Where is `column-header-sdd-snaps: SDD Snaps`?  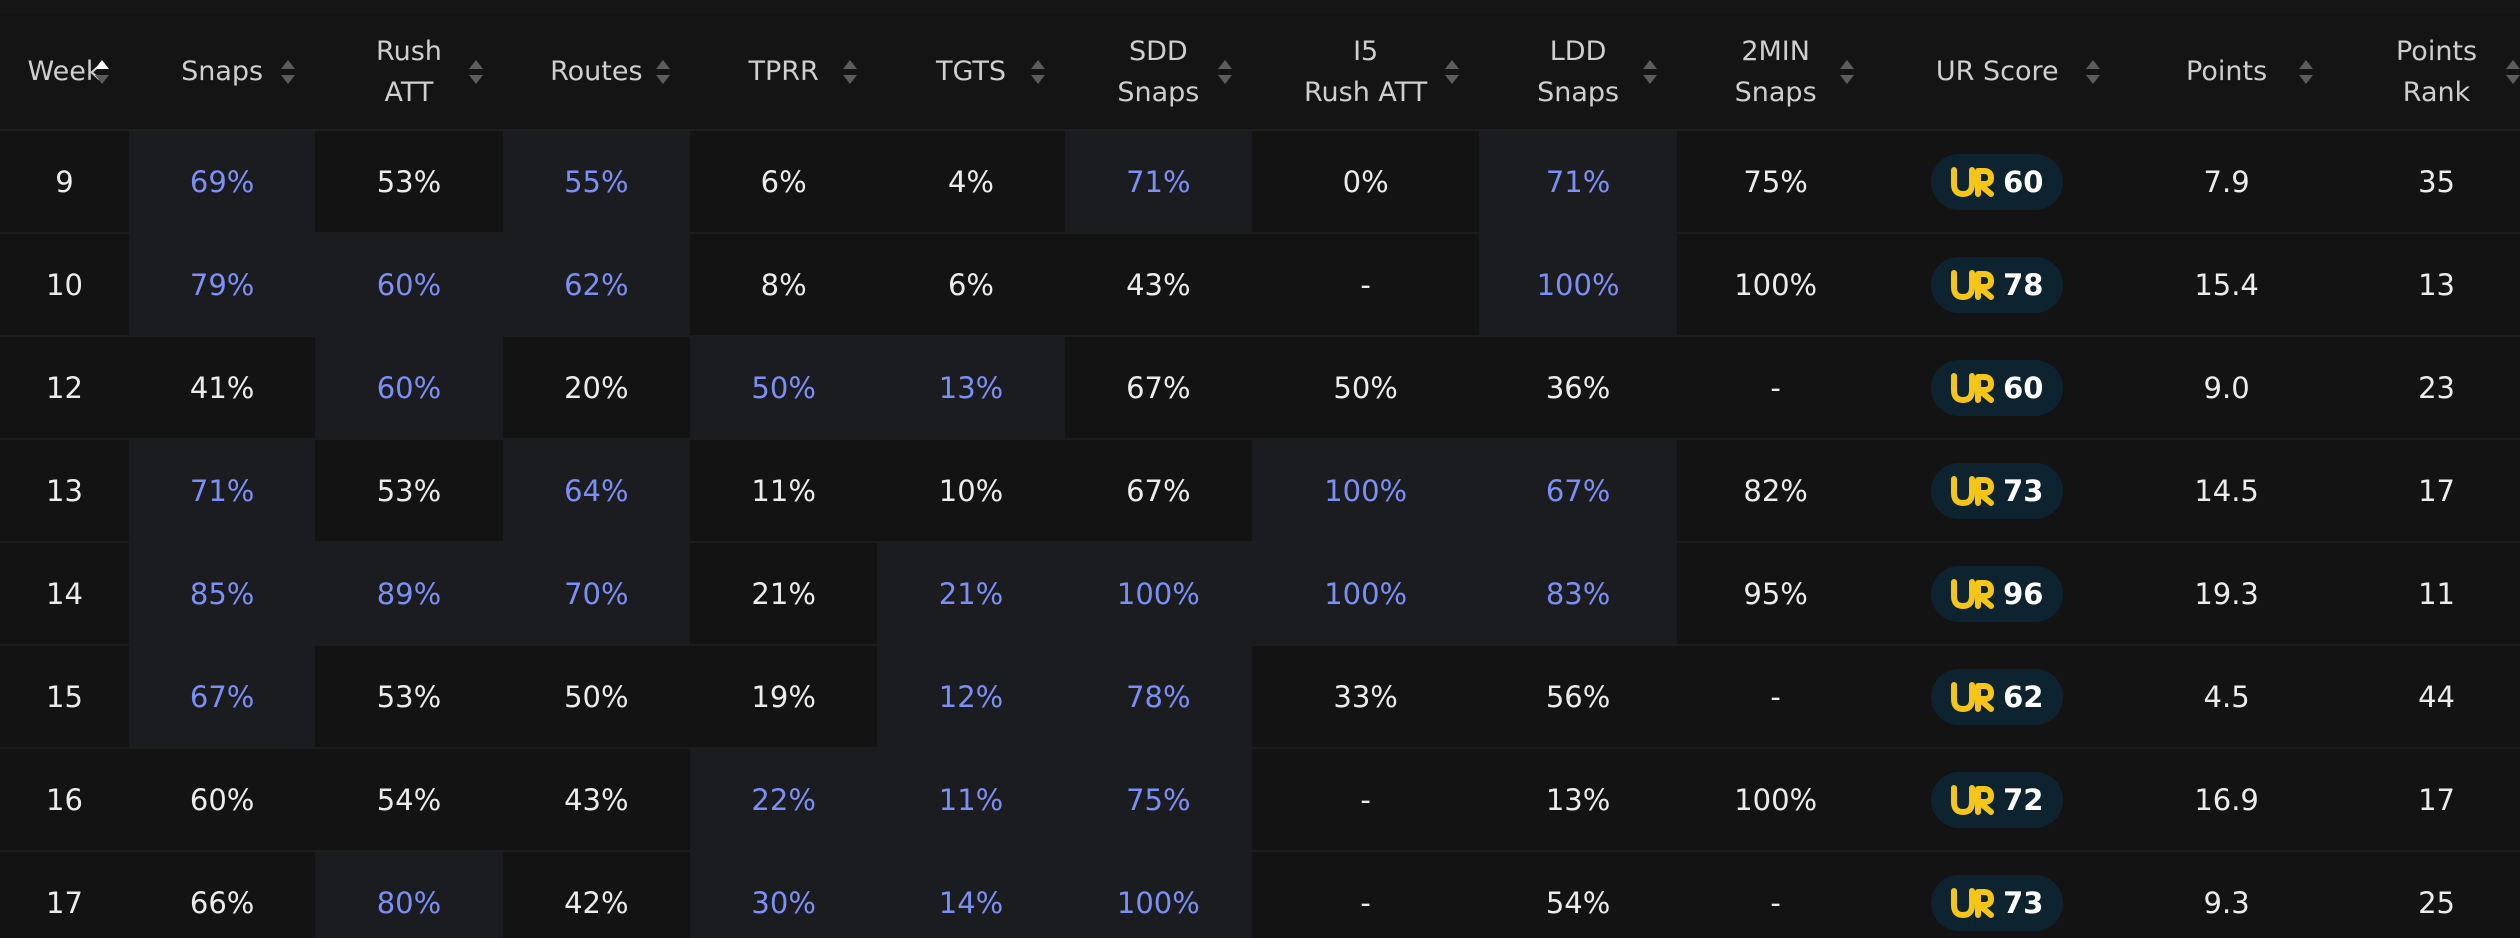 column-header-sdd-snaps: SDD Snaps is located at coordinates (1158, 72).